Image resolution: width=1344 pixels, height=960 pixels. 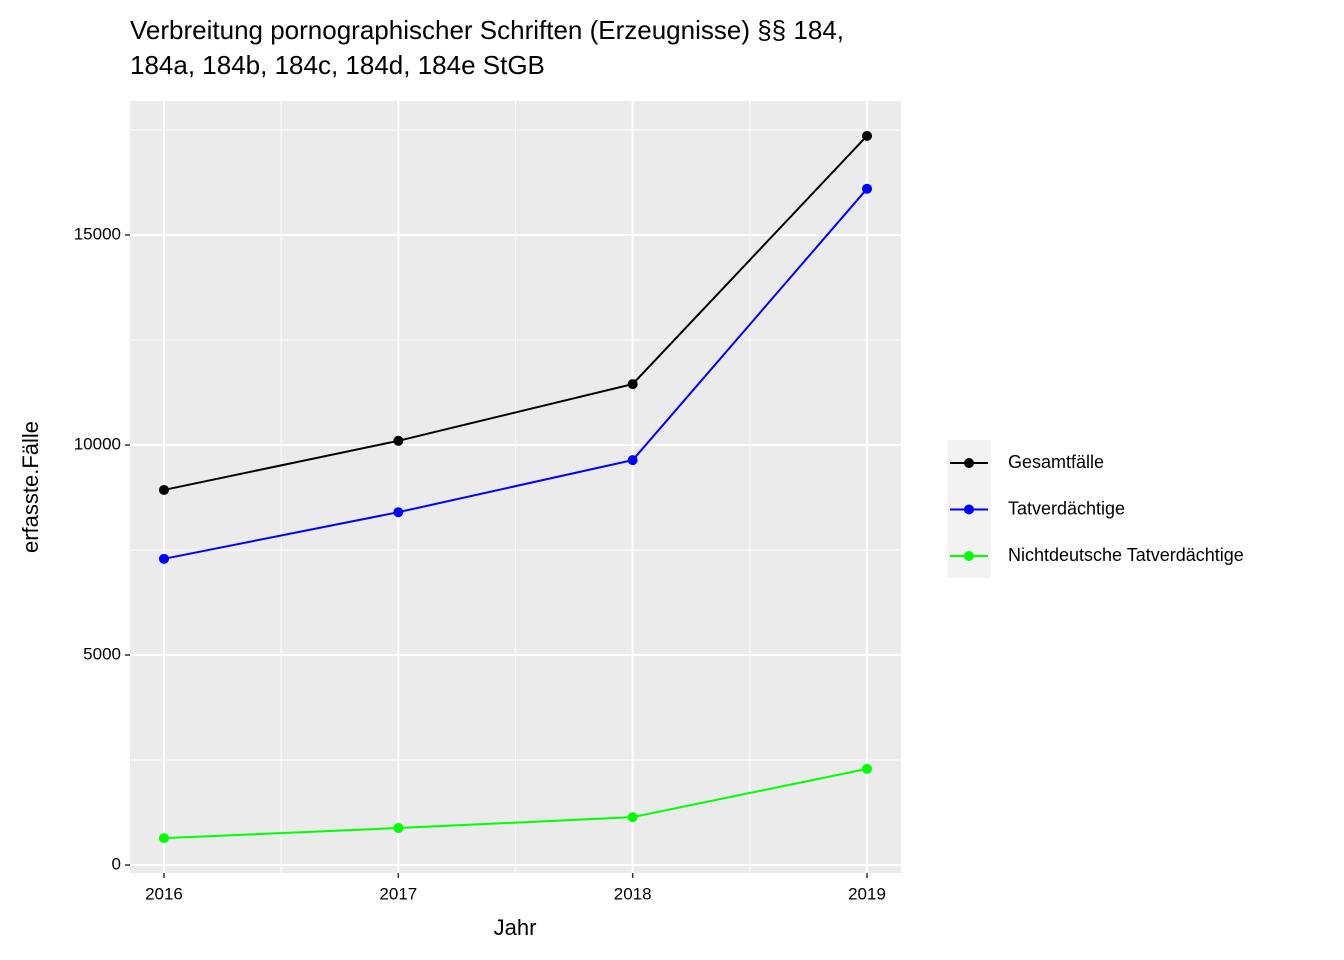 What do you see at coordinates (97, 233) in the screenshot?
I see `y-tick-label: 15000` at bounding box center [97, 233].